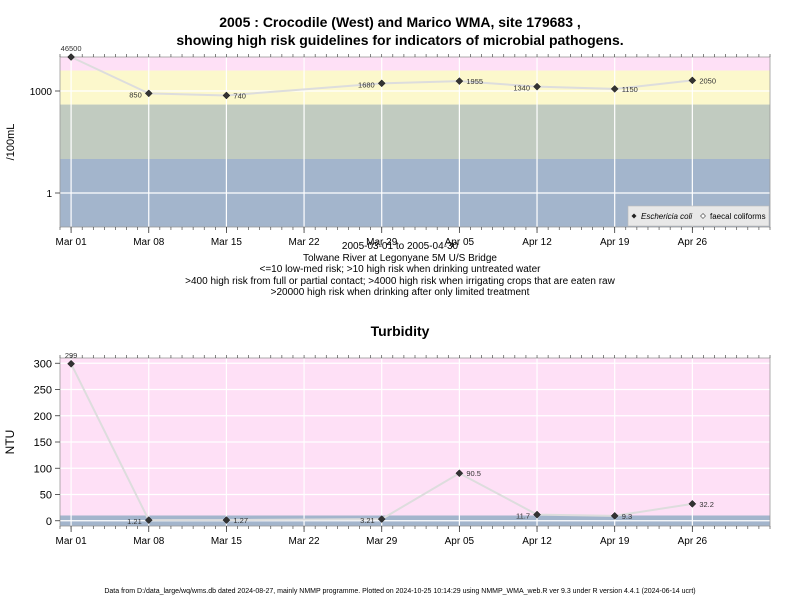  I want to click on y-tick-label: 1000, so click(41, 92).